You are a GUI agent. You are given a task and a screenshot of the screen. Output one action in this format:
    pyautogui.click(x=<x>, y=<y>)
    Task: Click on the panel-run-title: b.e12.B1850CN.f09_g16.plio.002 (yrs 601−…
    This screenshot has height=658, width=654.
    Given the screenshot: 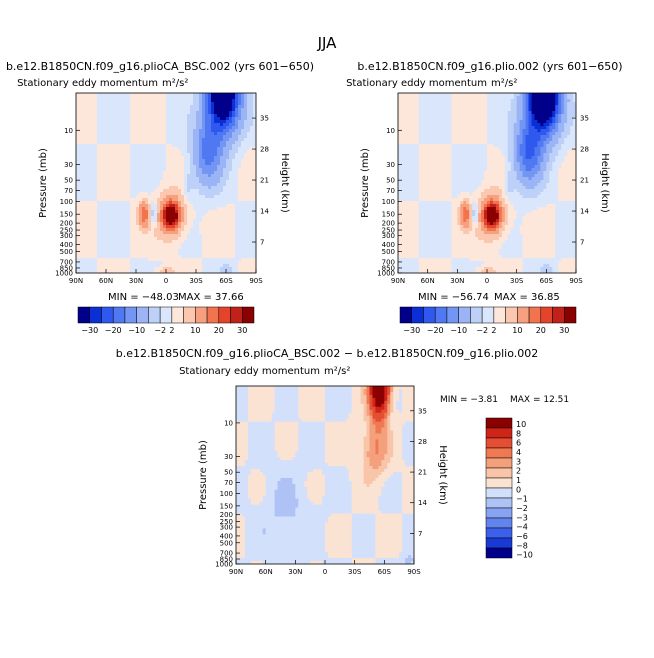 What is the action you would take?
    pyautogui.click(x=489, y=66)
    